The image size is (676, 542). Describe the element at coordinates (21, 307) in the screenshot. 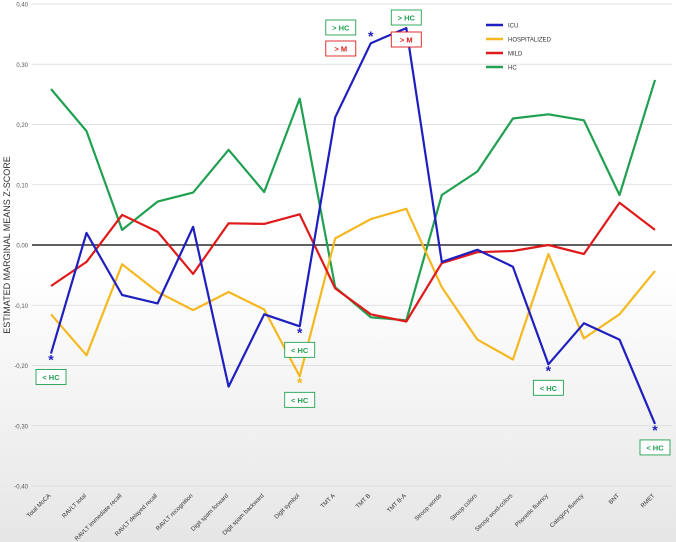

I see `y-tick-label: -0,10` at that location.